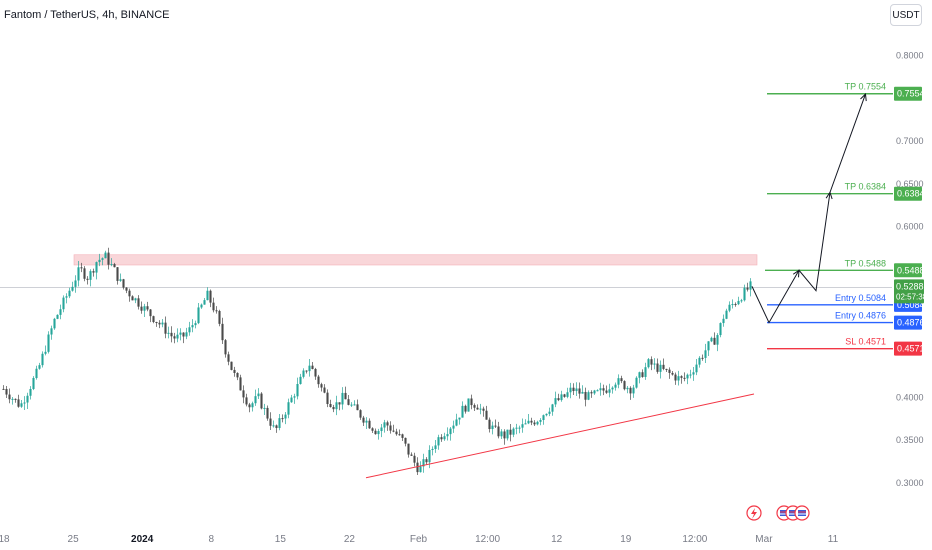 The height and width of the screenshot is (550, 932). Describe the element at coordinates (908, 270) in the screenshot. I see `level-badge-tp` at that location.